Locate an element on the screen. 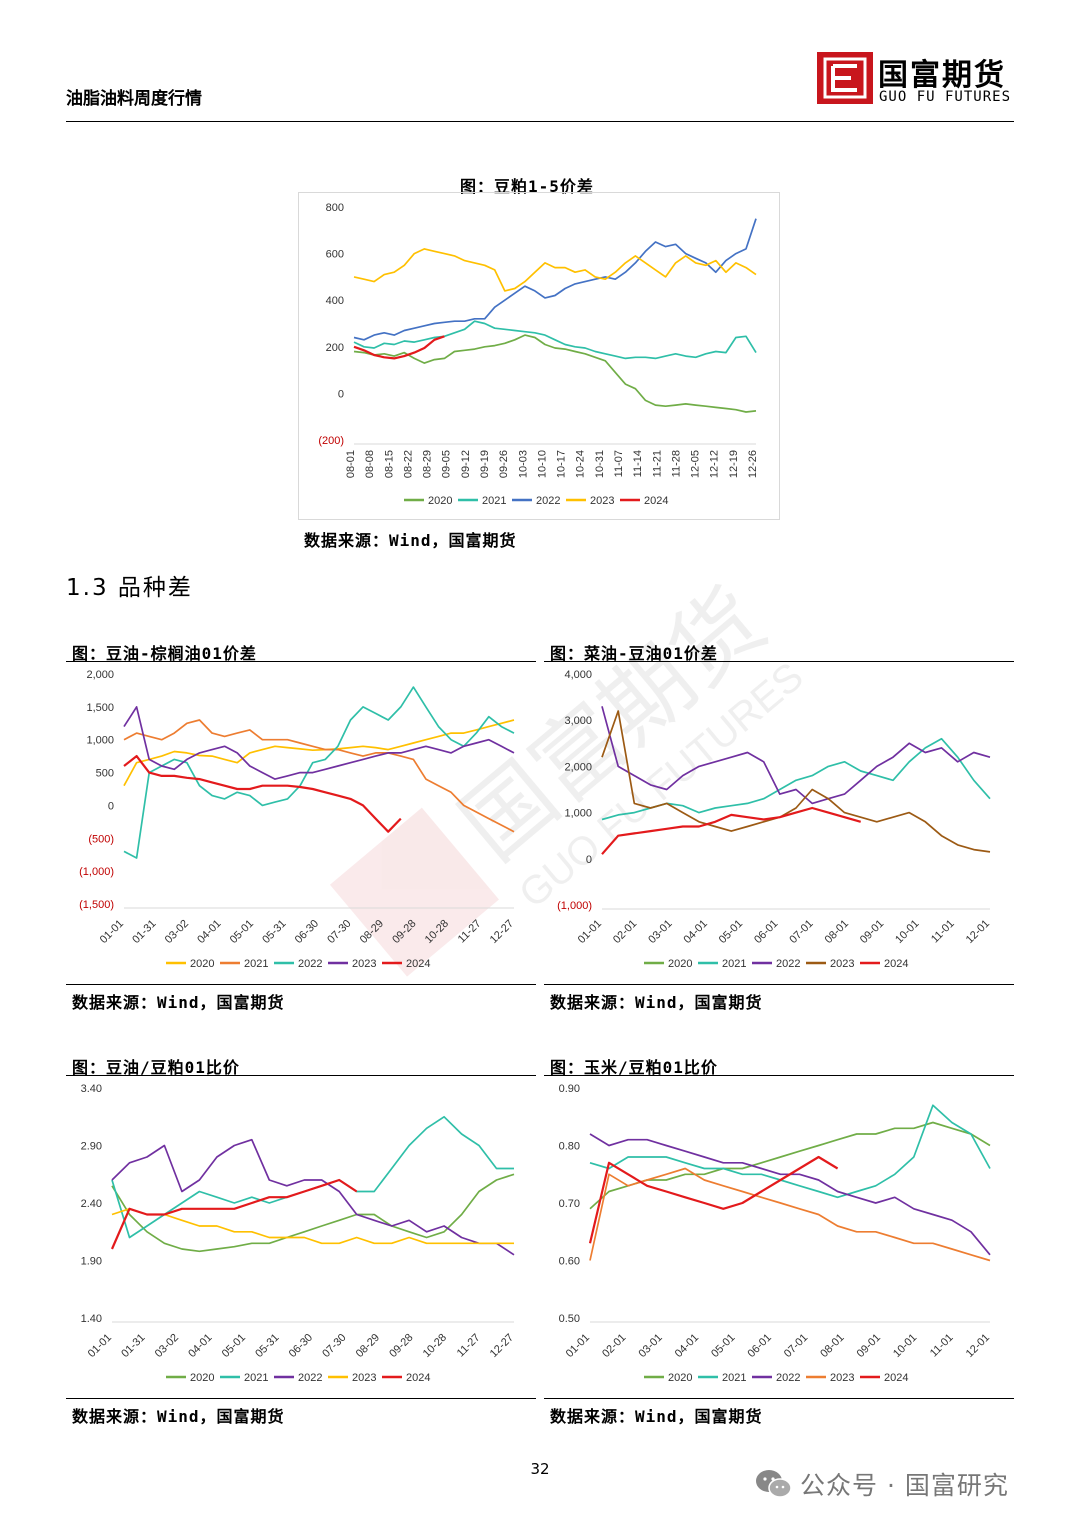 Image resolution: width=1080 pixels, height=1527 pixels. chart-border is located at coordinates (539, 356).